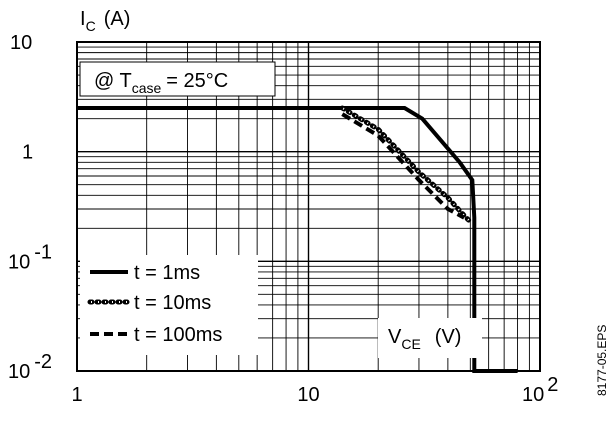 The image size is (613, 425). Describe the element at coordinates (540, 390) in the screenshot. I see `x-tick-label: 10 2` at that location.